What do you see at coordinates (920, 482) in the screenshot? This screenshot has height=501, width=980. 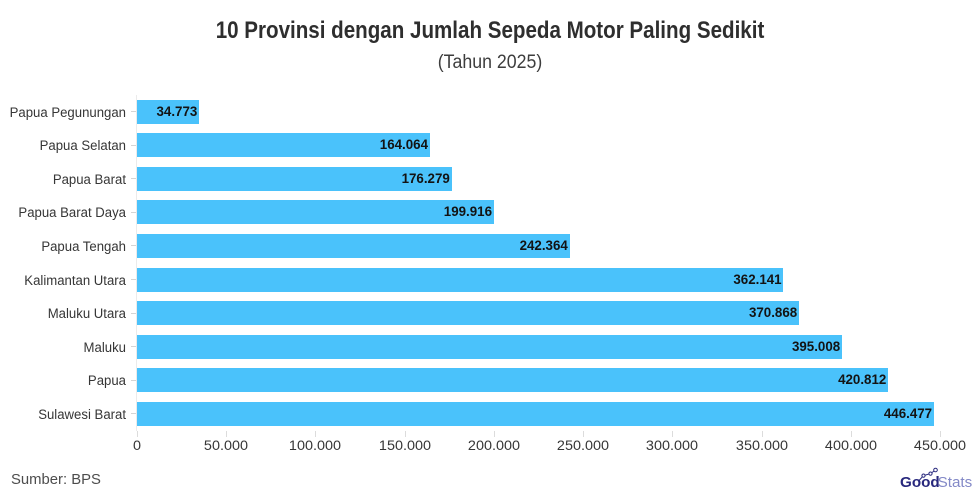 I see `svg-text: Good` at bounding box center [920, 482].